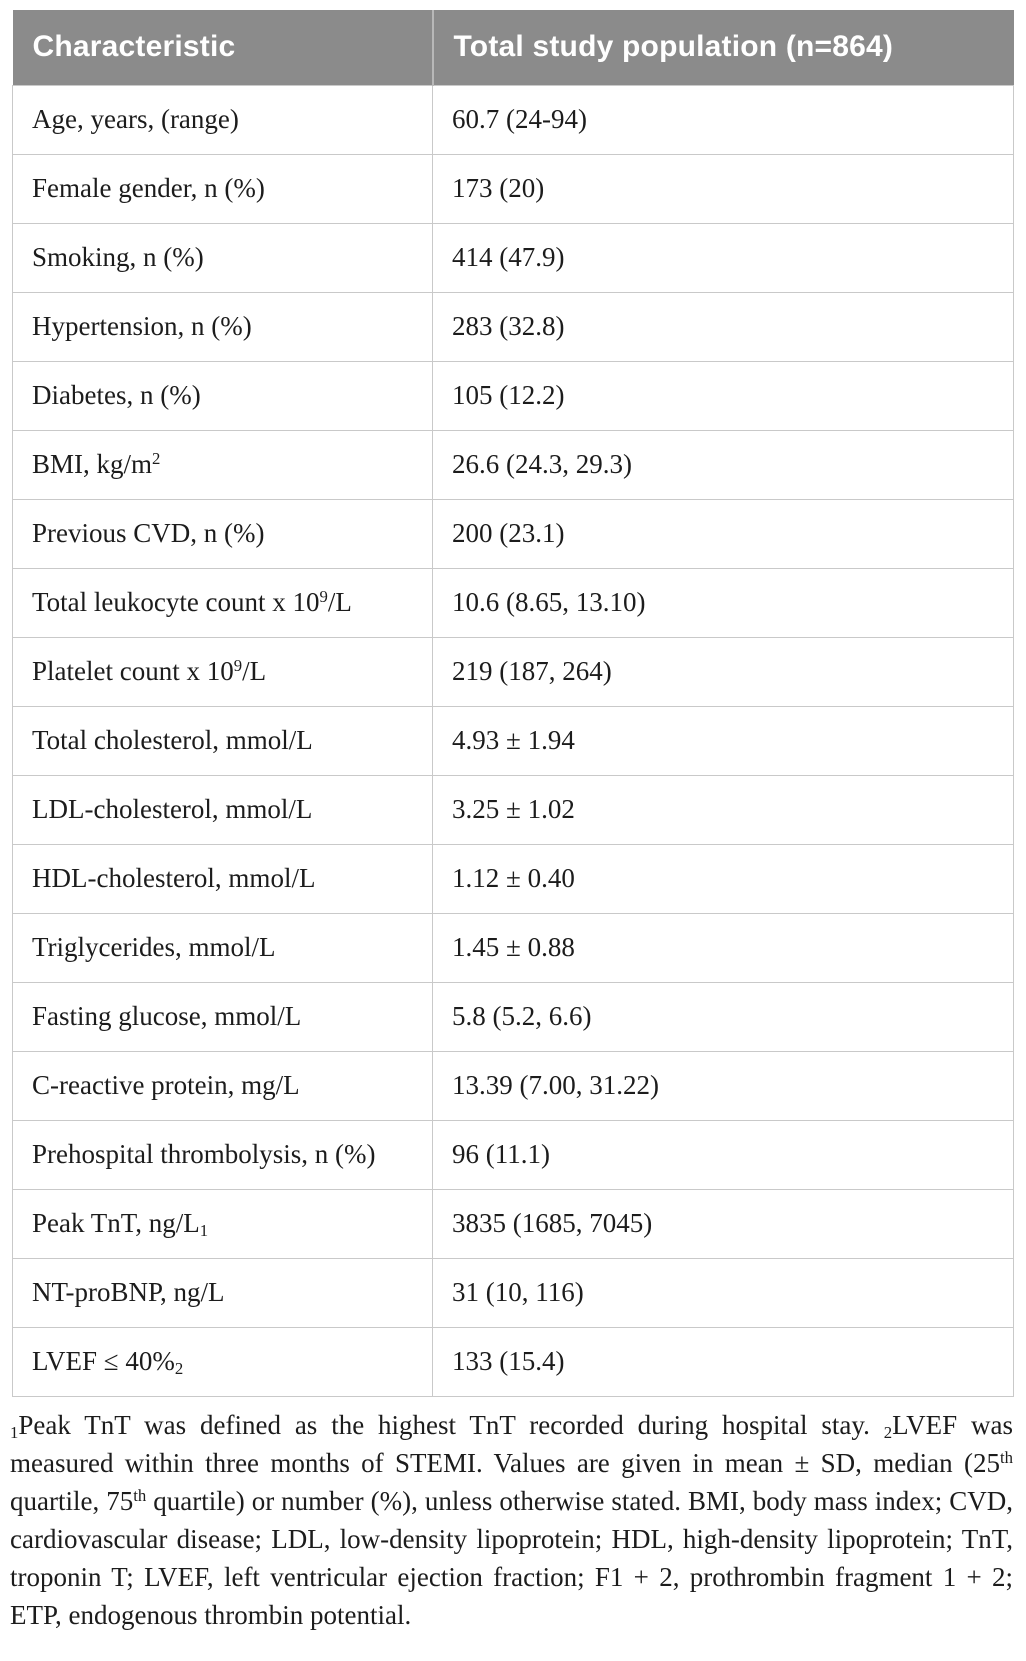 The image size is (1026, 1661). I want to click on value-cell: 60.7 (24-94), so click(723, 119).